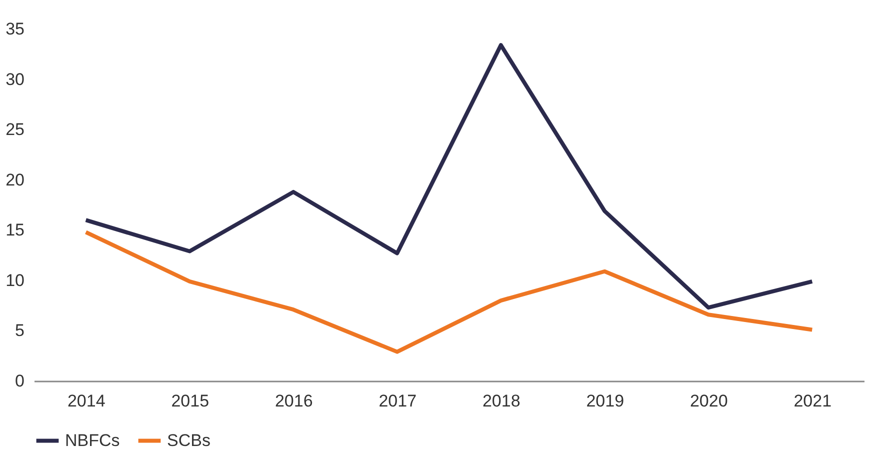 This screenshot has height=461, width=875. Describe the element at coordinates (397, 401) in the screenshot. I see `x-tick-label: 2017` at that location.